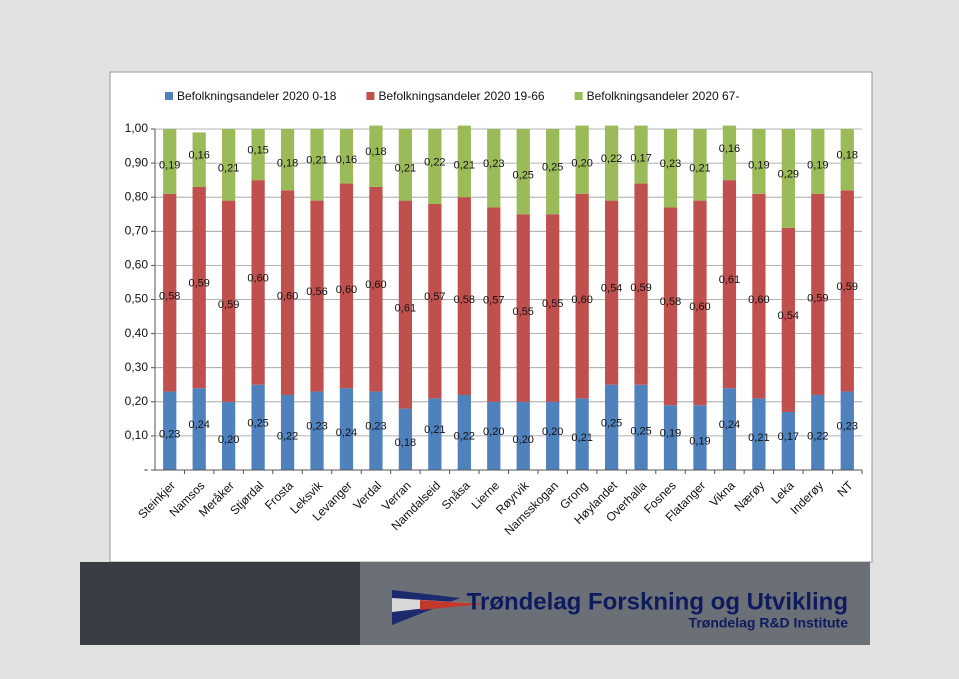 This screenshot has height=679, width=959. Describe the element at coordinates (405, 309) in the screenshot. I see `data-label: 0,61` at that location.